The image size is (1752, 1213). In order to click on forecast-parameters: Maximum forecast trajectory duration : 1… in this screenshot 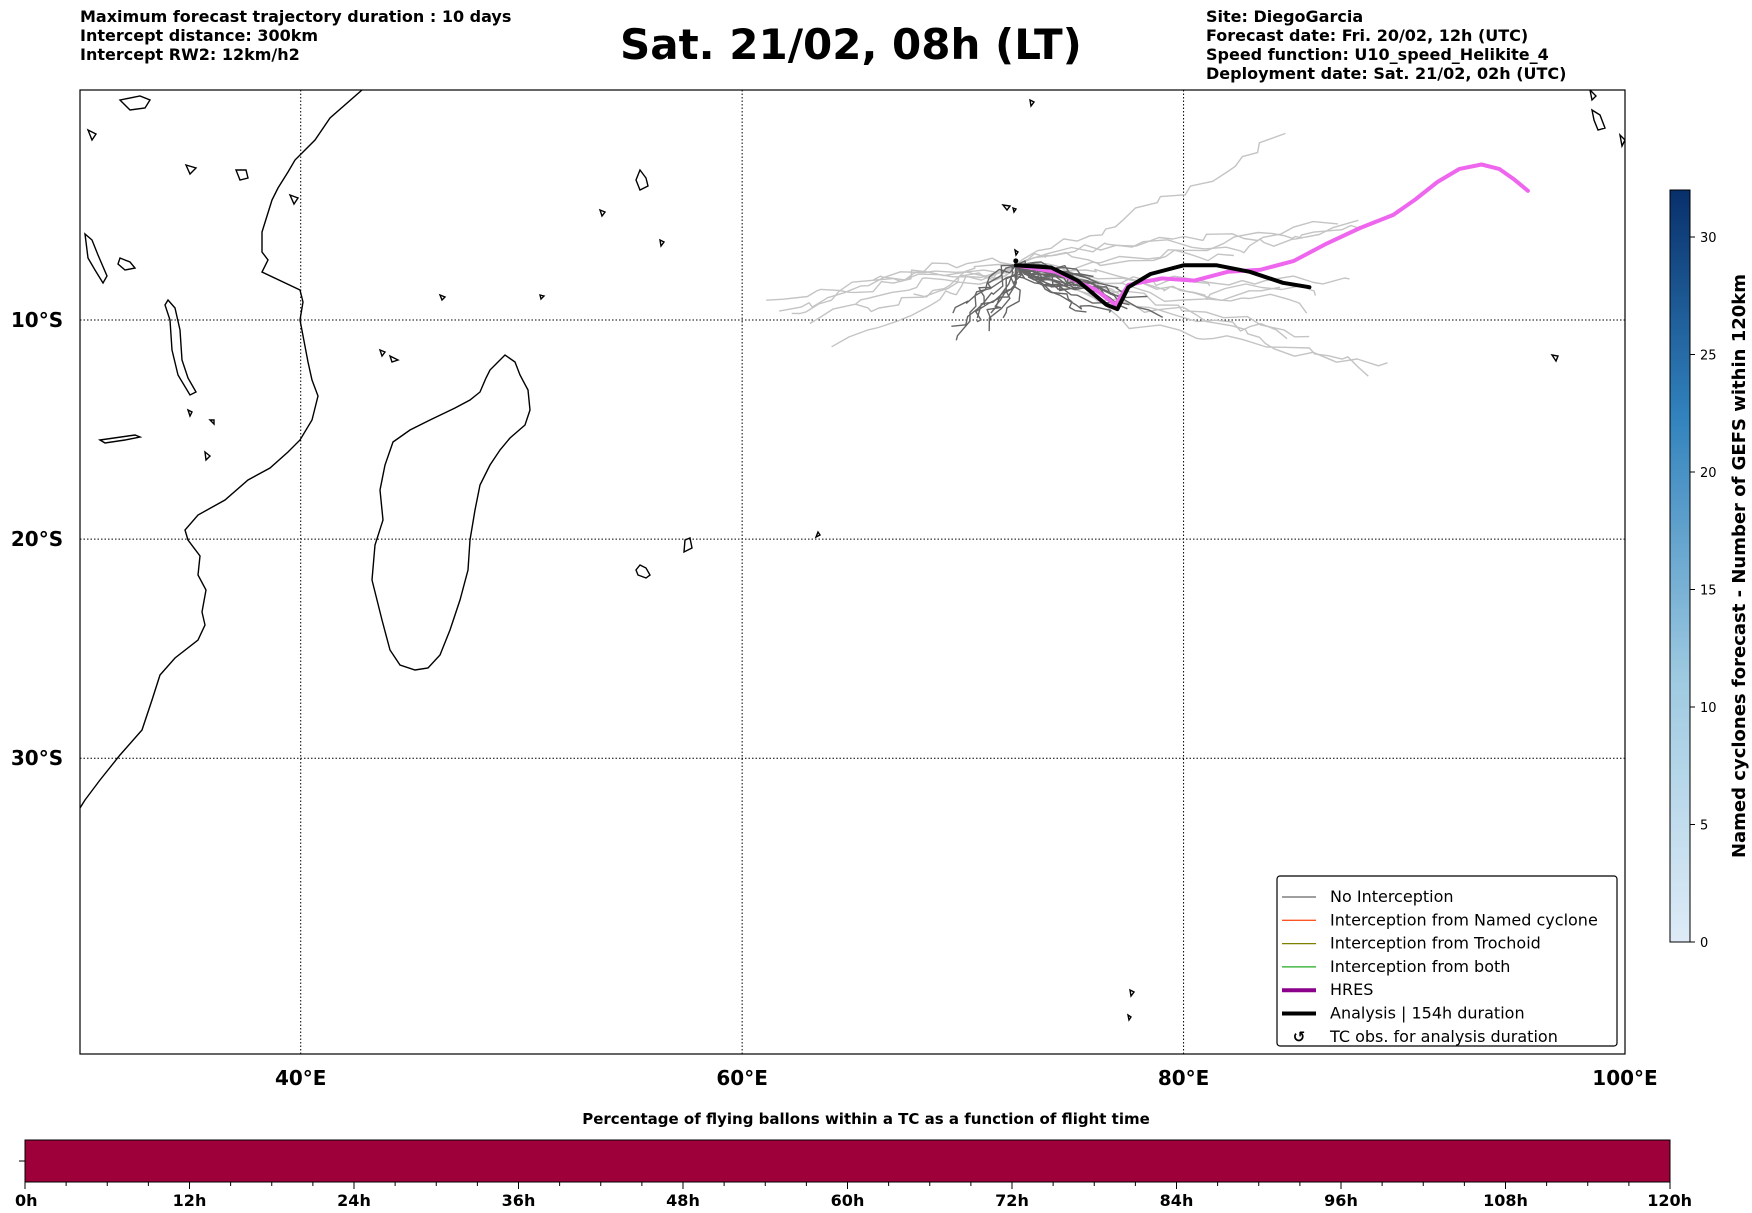, I will do `click(295, 35)`.